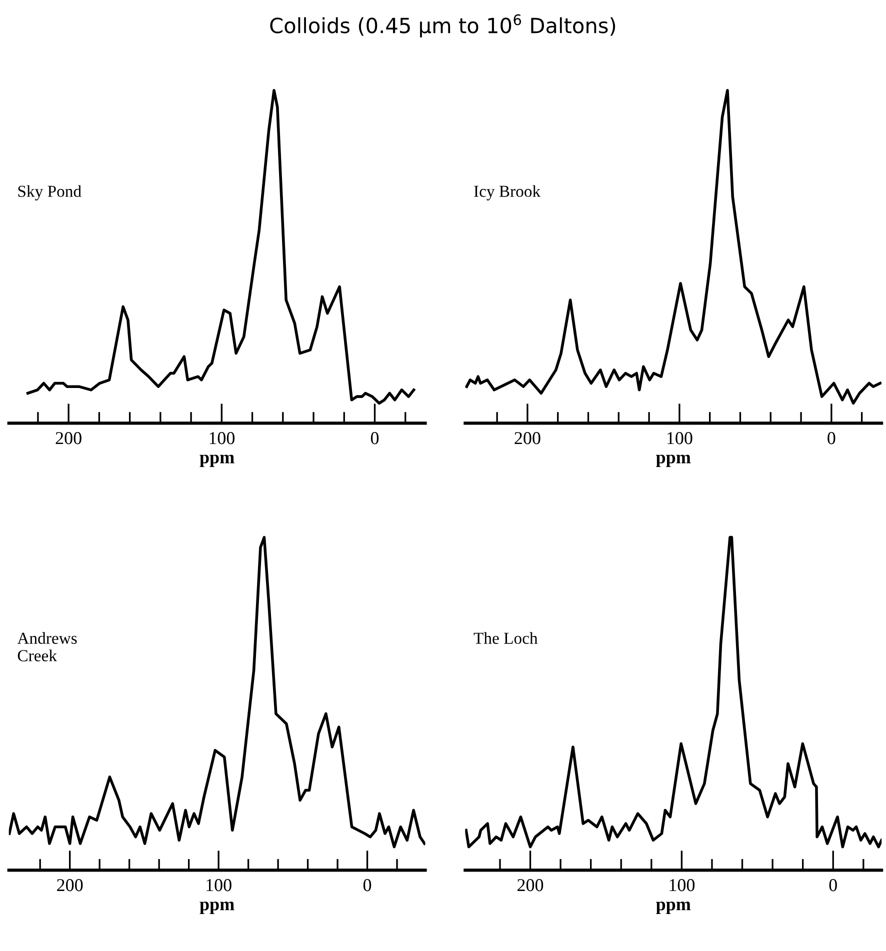 Image resolution: width=886 pixels, height=951 pixels. Describe the element at coordinates (50, 192) in the screenshot. I see `annotation: Sky Pond` at that location.